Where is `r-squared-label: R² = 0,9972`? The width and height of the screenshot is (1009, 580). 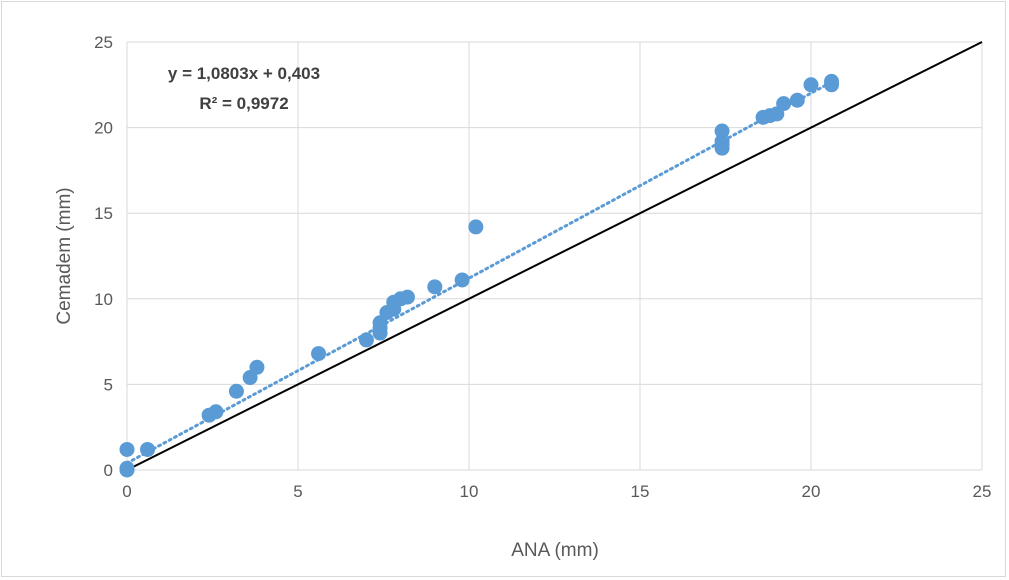
r-squared-label: R² = 0,9972 is located at coordinates (243, 103).